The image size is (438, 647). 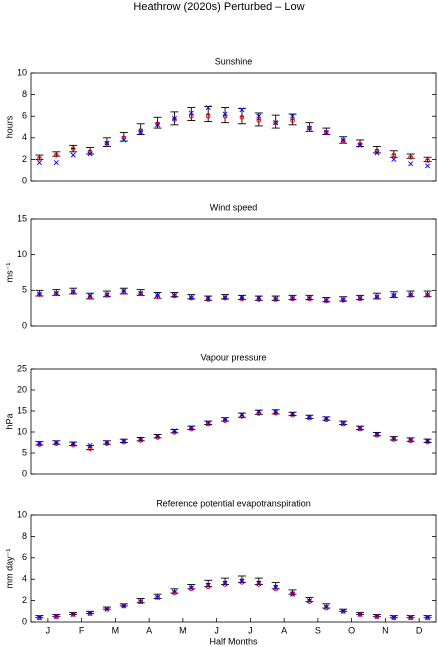 I want to click on y-axis-label: ms⁻¹, so click(x=9, y=273).